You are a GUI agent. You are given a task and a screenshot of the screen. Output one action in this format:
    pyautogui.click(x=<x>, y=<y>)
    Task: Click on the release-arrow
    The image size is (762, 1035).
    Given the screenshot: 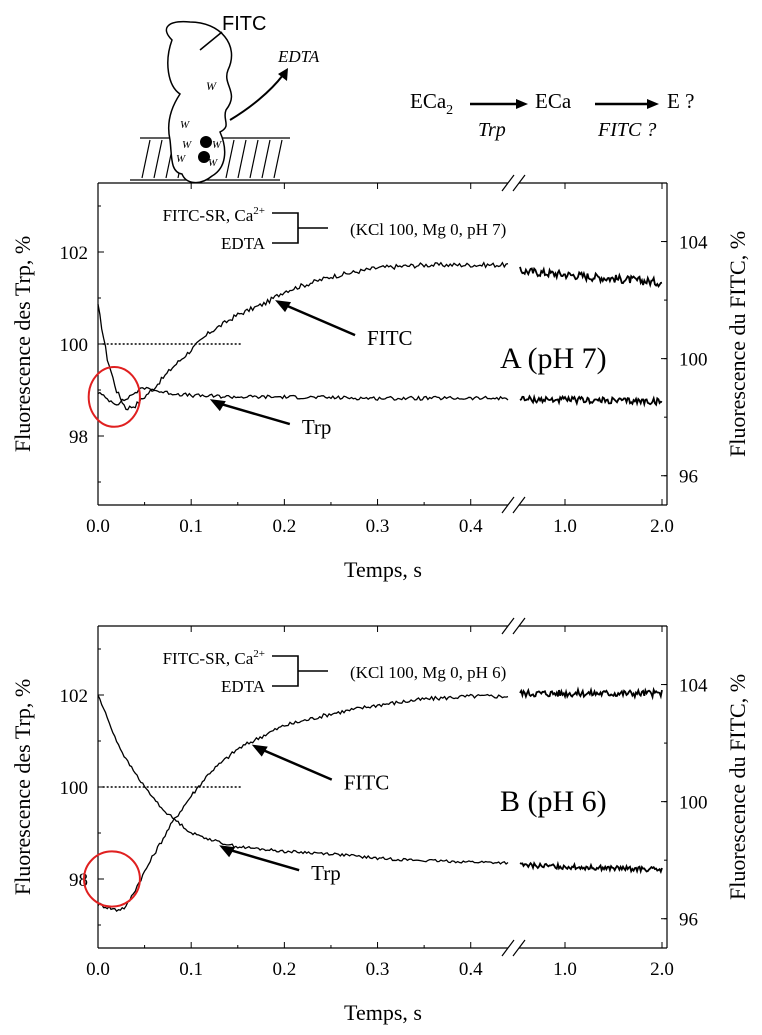 What is the action you would take?
    pyautogui.click(x=256, y=97)
    